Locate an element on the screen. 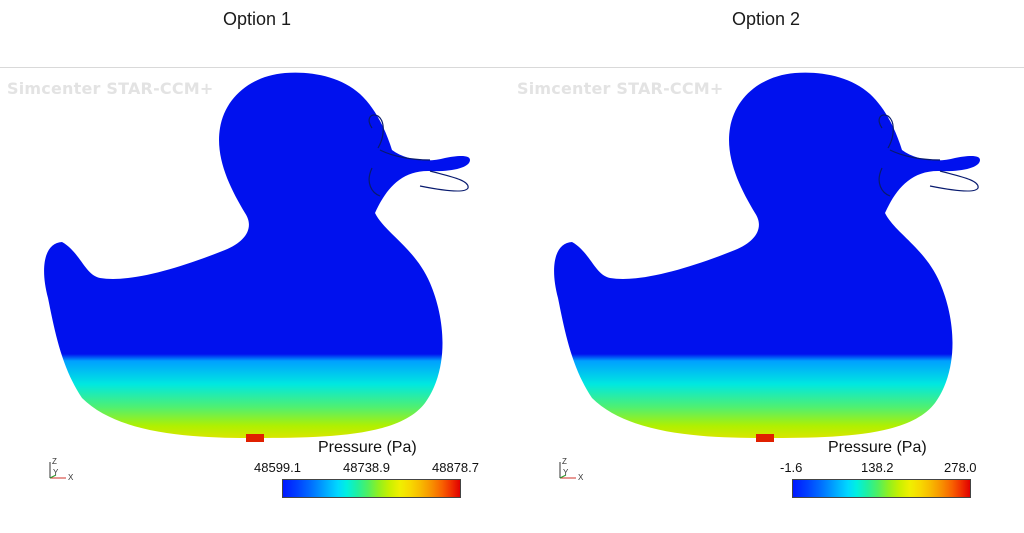  option-1-title: Option 1 is located at coordinates (257, 19).